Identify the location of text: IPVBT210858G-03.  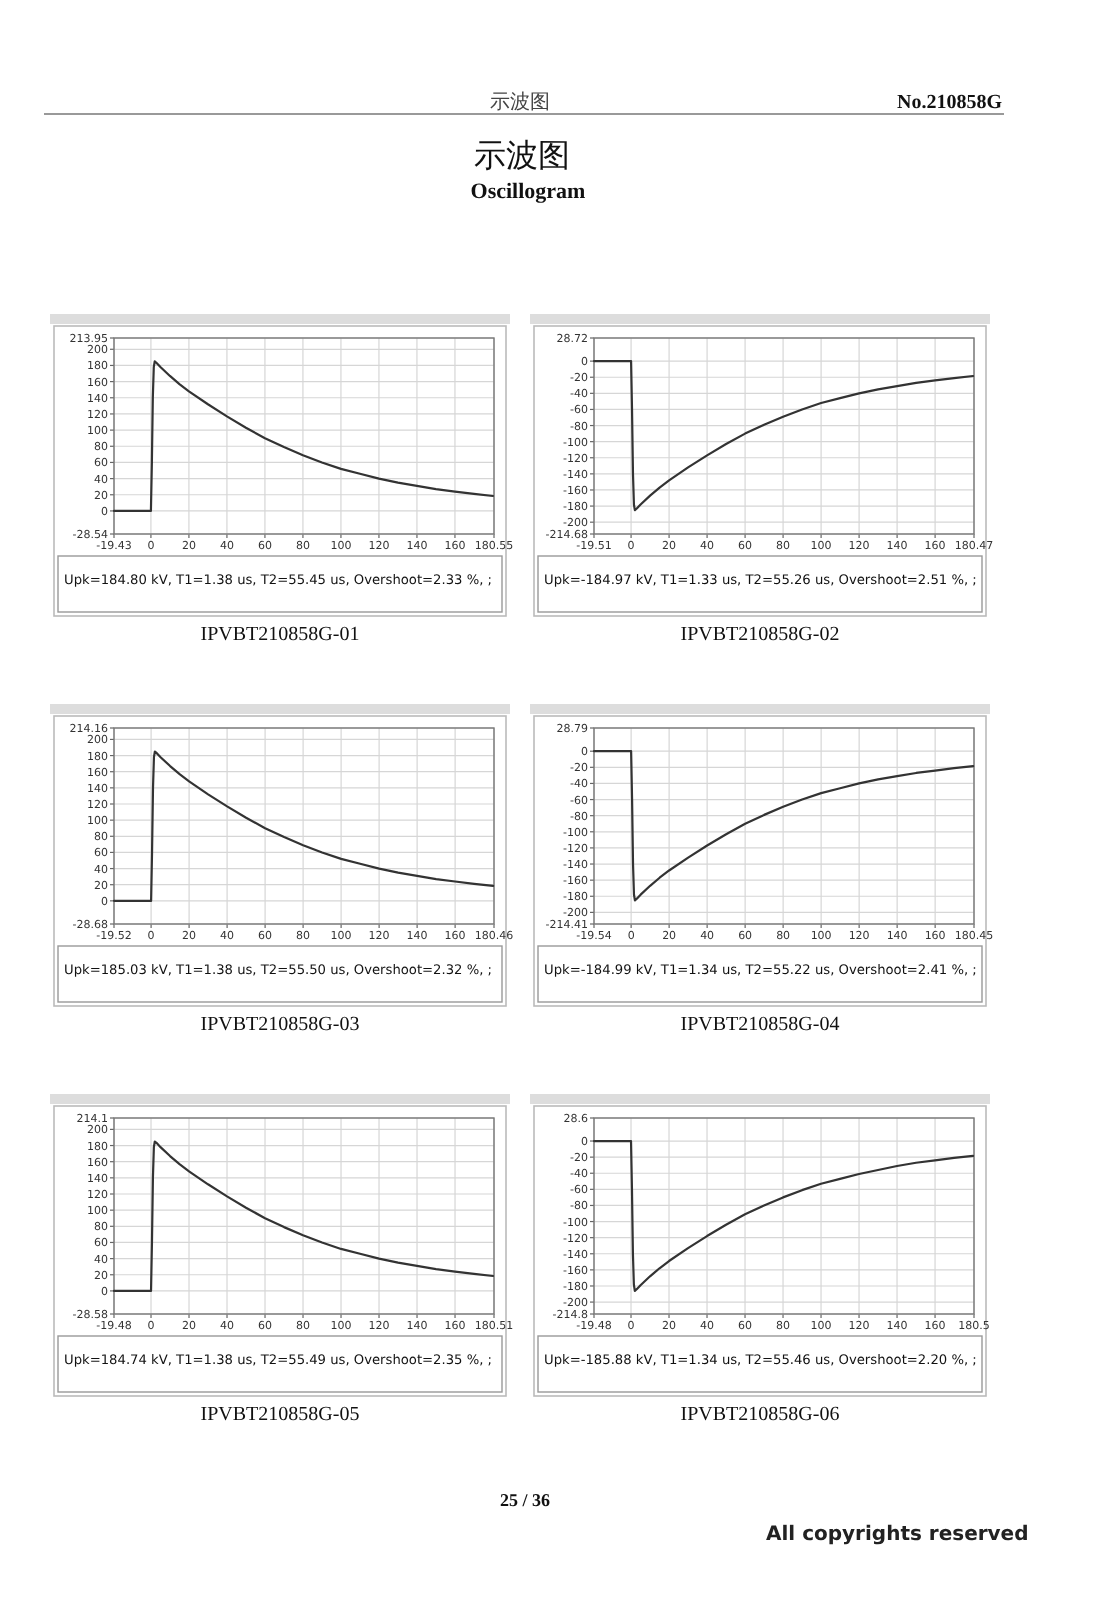
(280, 1025).